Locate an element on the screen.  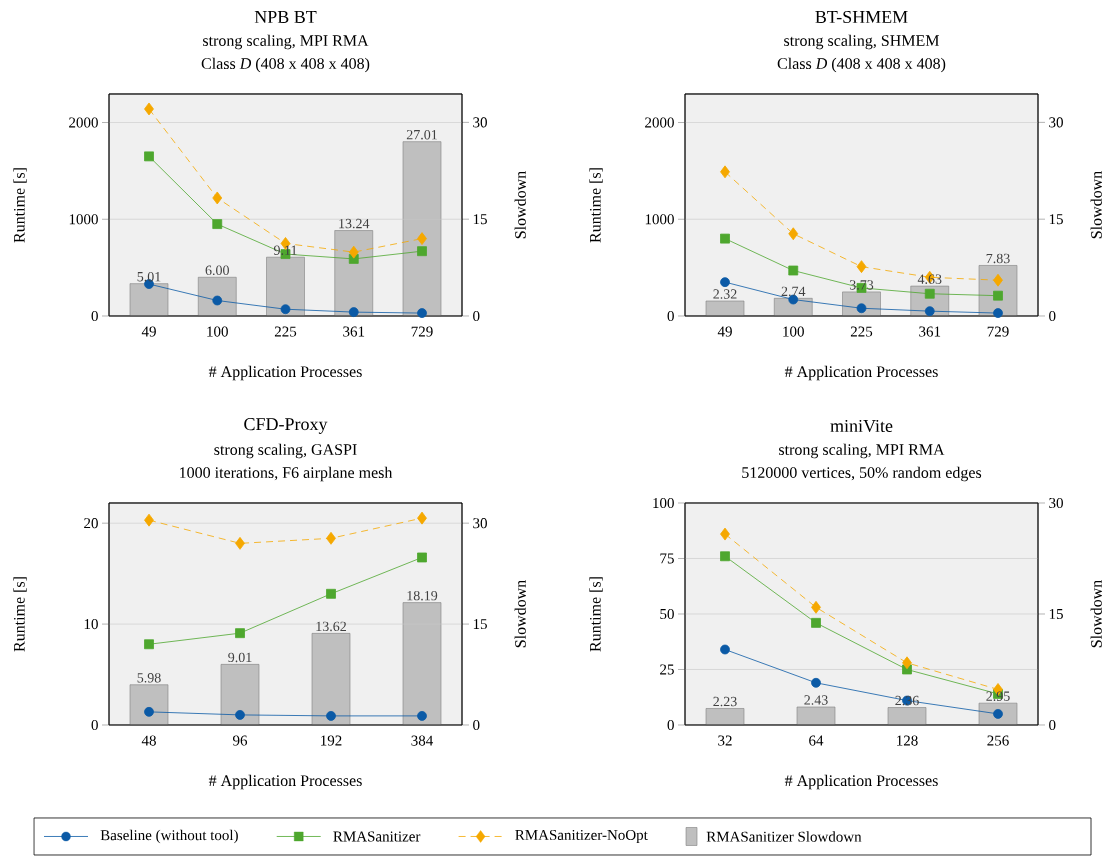
y-tick-label: 10 is located at coordinates (91, 624).